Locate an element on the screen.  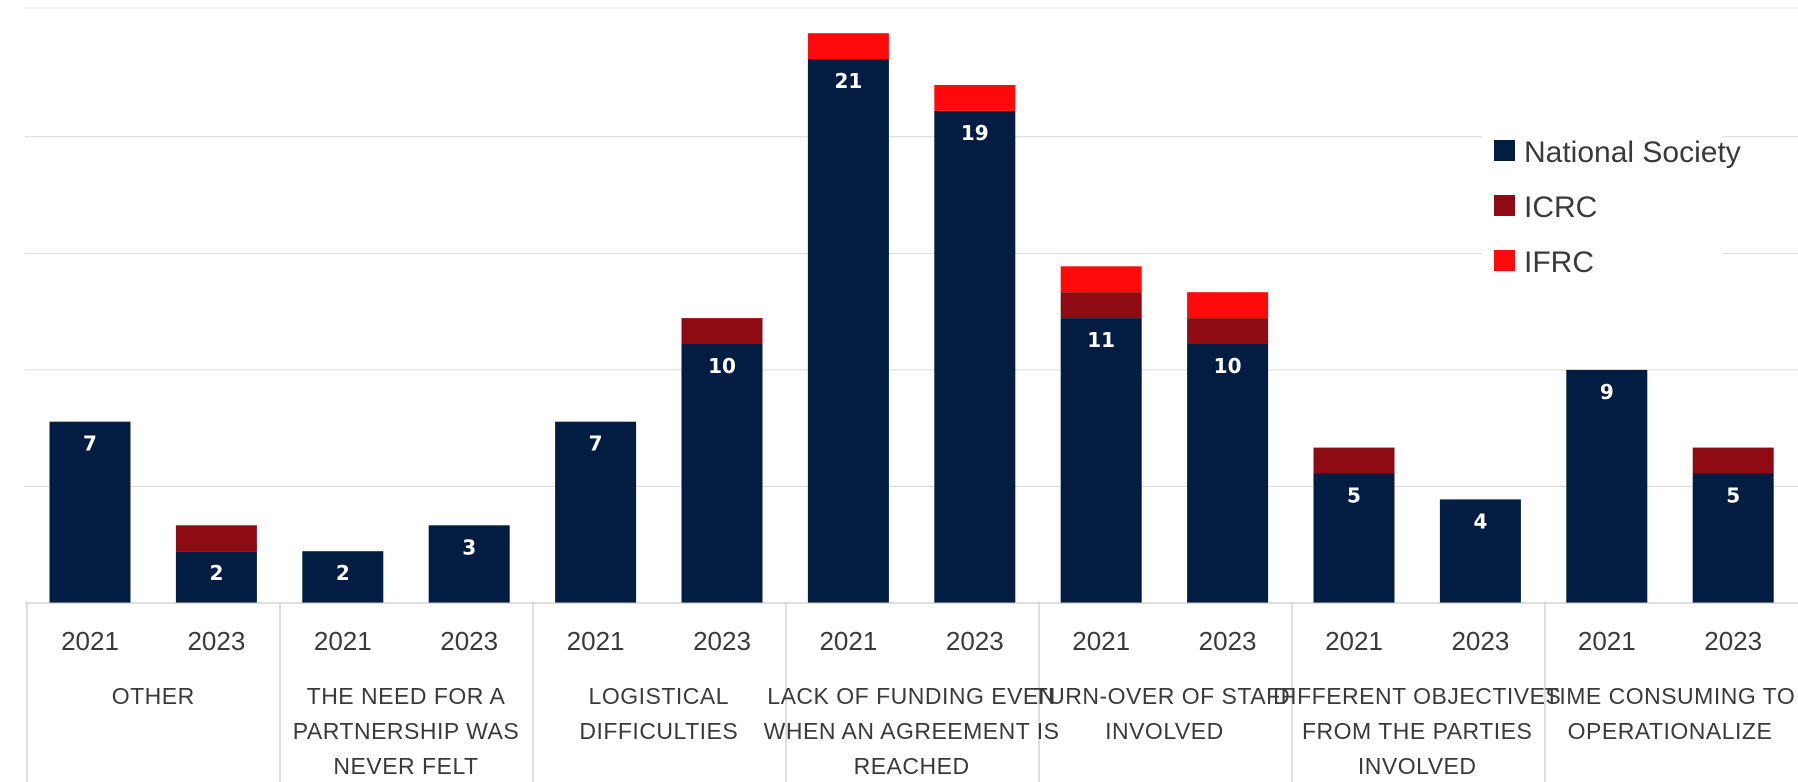
category-label: DIFFERENT OBJECTIVES is located at coordinates (1417, 696).